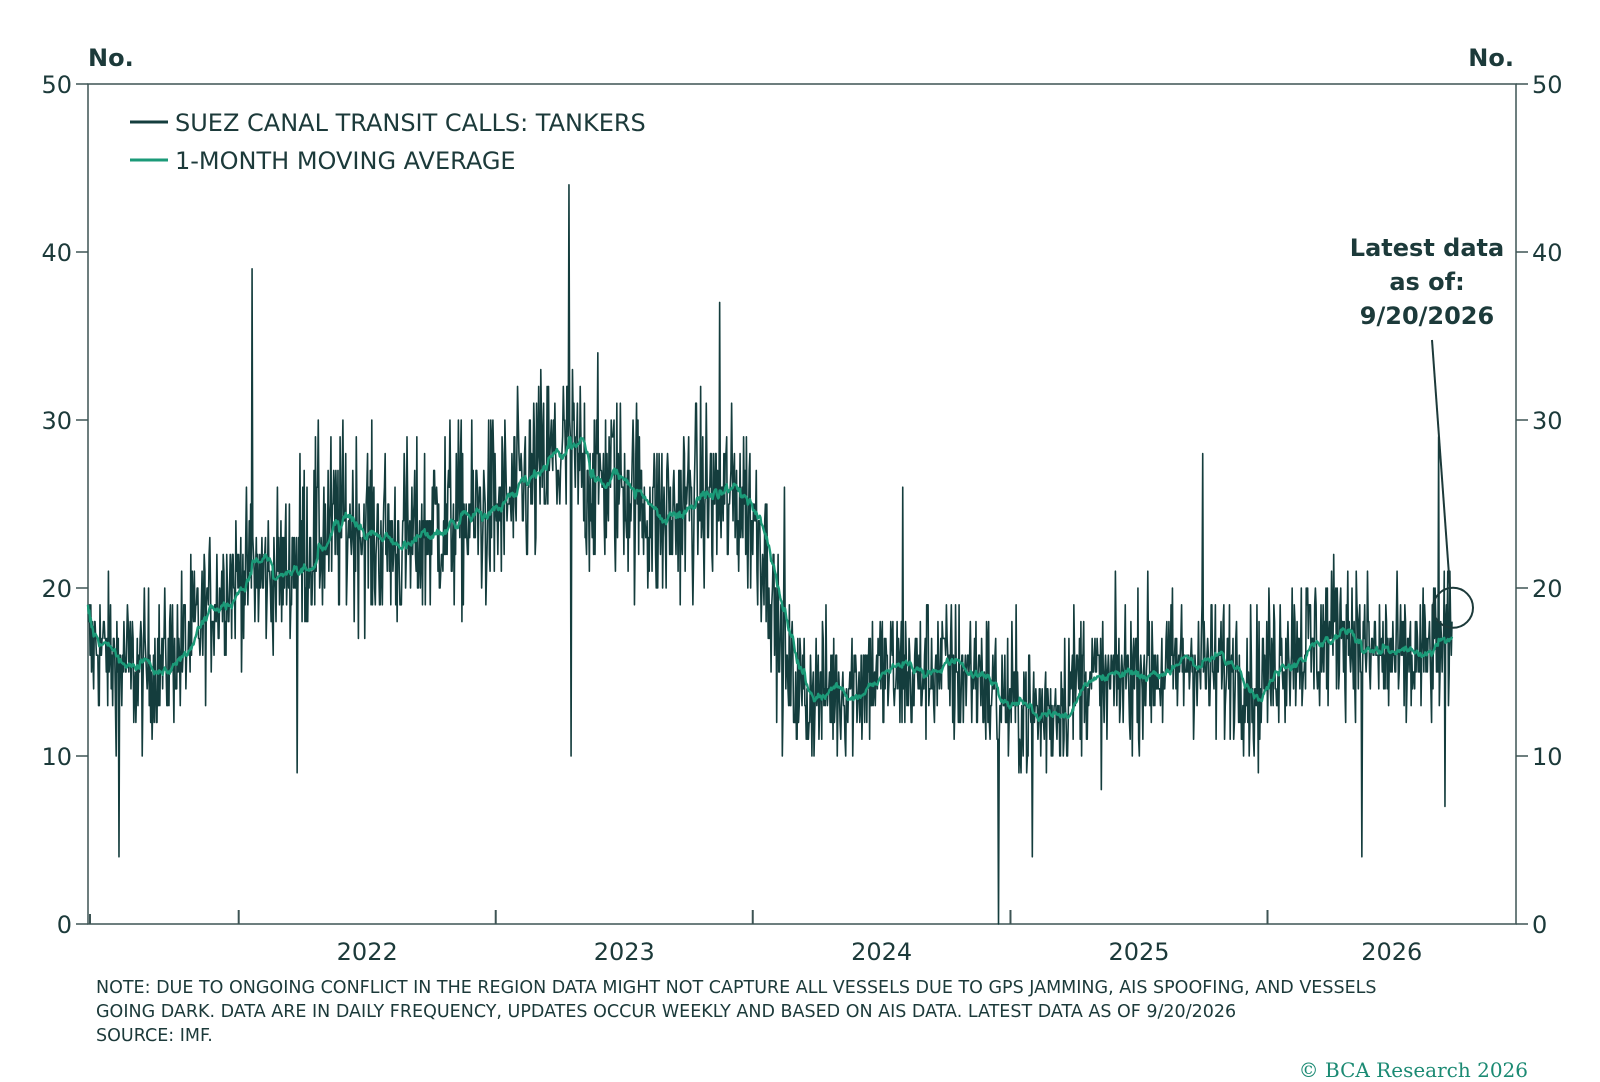 The image size is (1600, 1082). I want to click on y-tick-label-left-0: 0, so click(64, 925).